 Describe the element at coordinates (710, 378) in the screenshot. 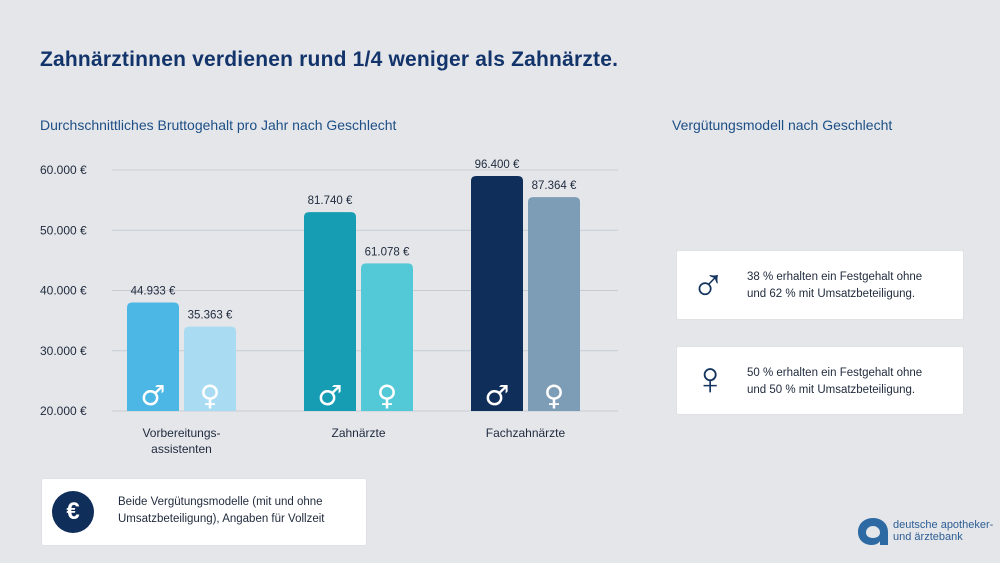

I see `female-symbol-icon: ♀` at that location.